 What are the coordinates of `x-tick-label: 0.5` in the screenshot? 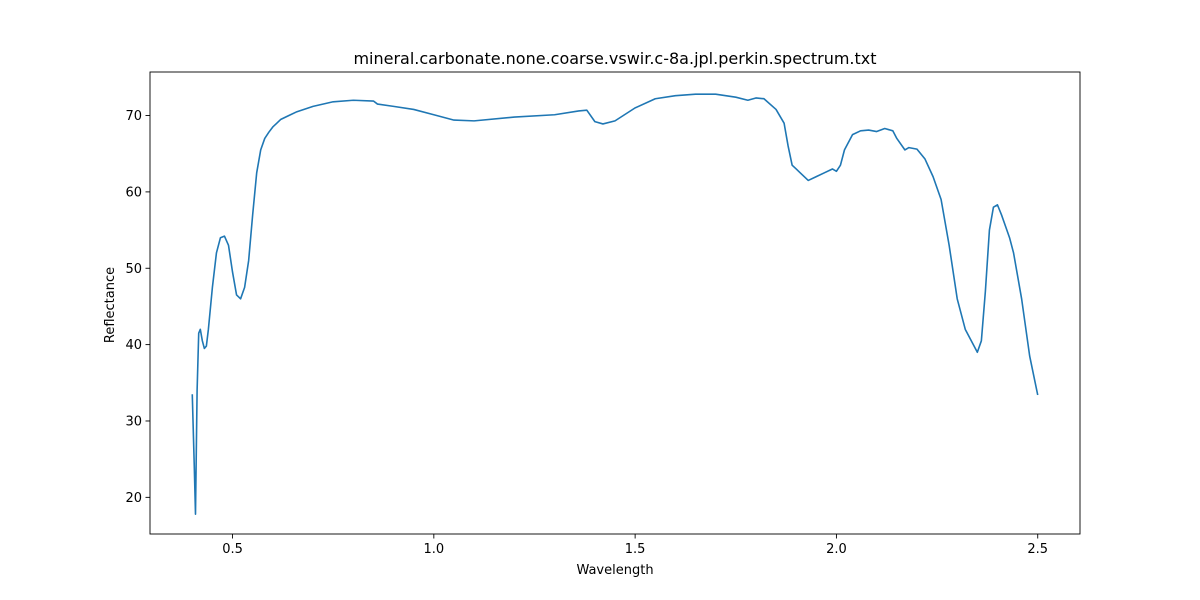 It's located at (232, 549).